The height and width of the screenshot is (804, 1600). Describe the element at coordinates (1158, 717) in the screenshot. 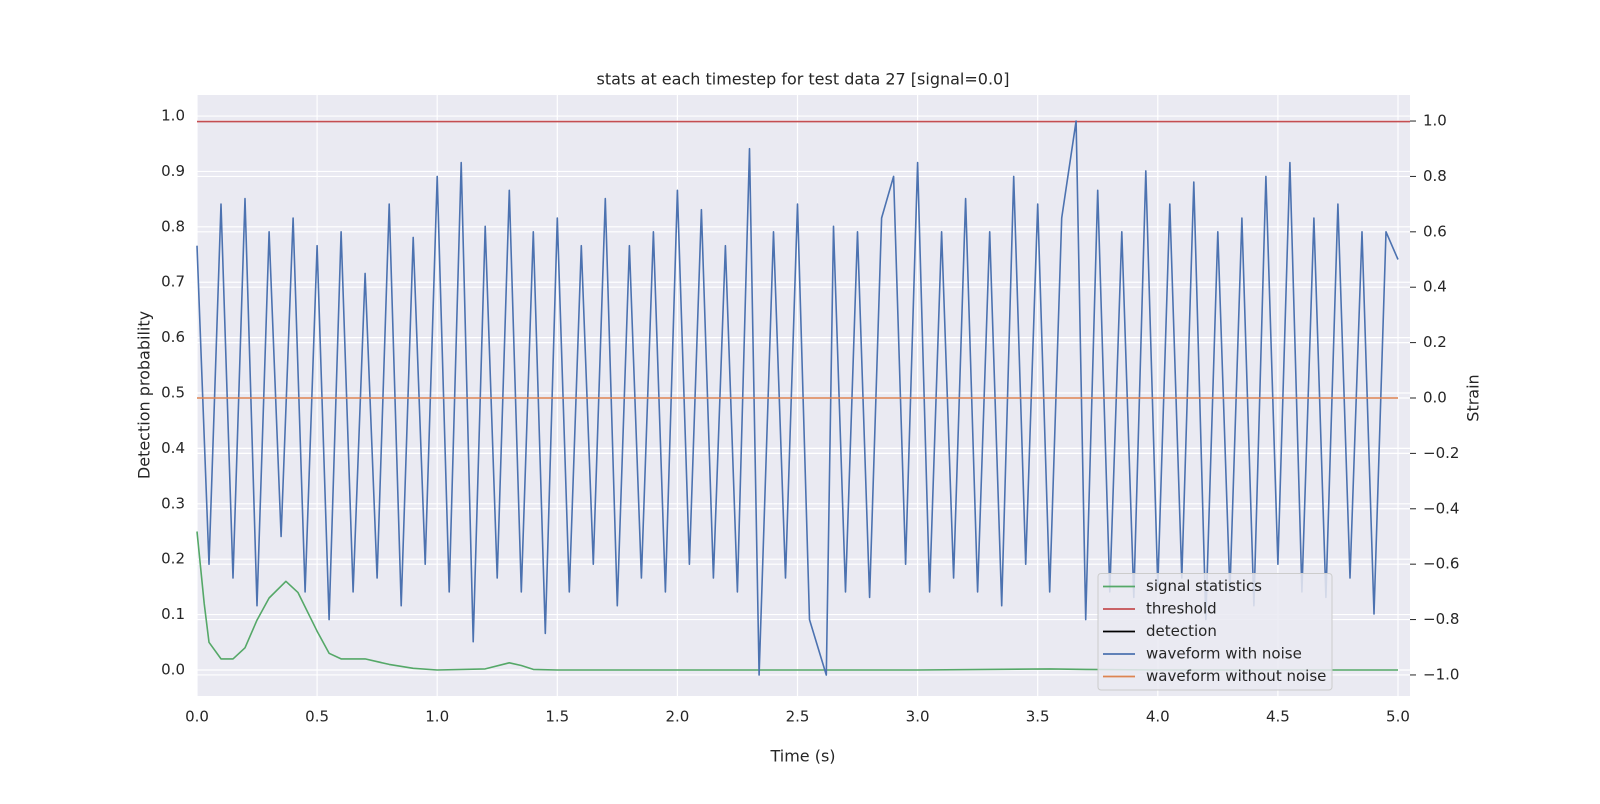

I see `x-tick-label: 4.0` at that location.